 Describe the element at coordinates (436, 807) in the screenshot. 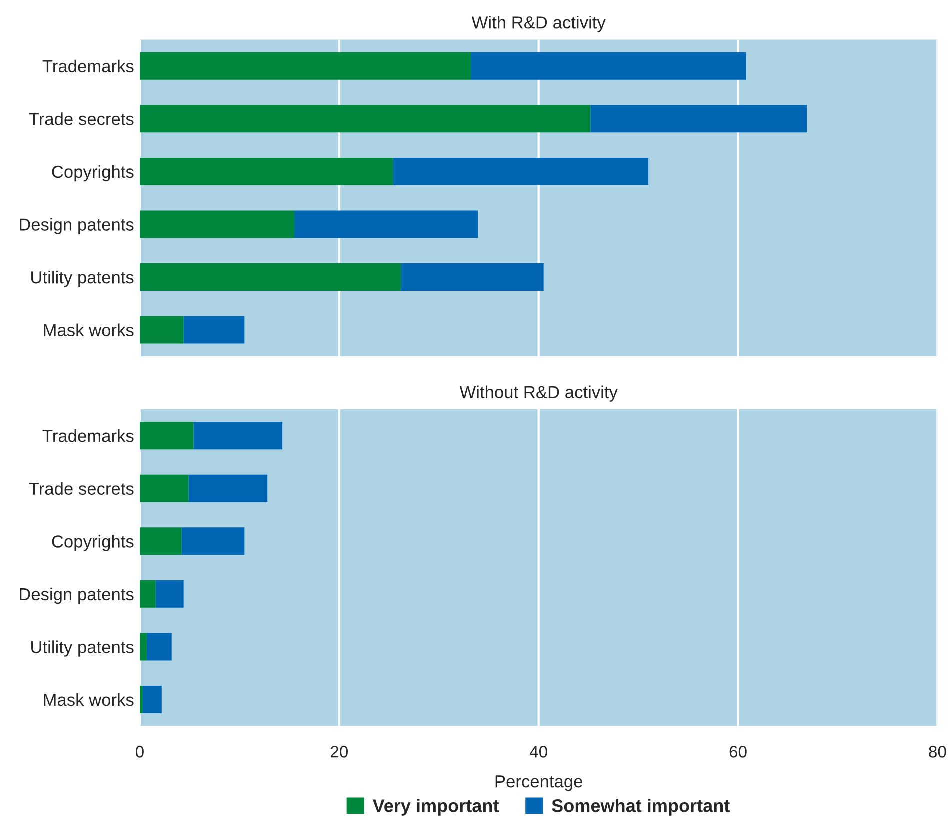

I see `legend-label: Very important` at that location.